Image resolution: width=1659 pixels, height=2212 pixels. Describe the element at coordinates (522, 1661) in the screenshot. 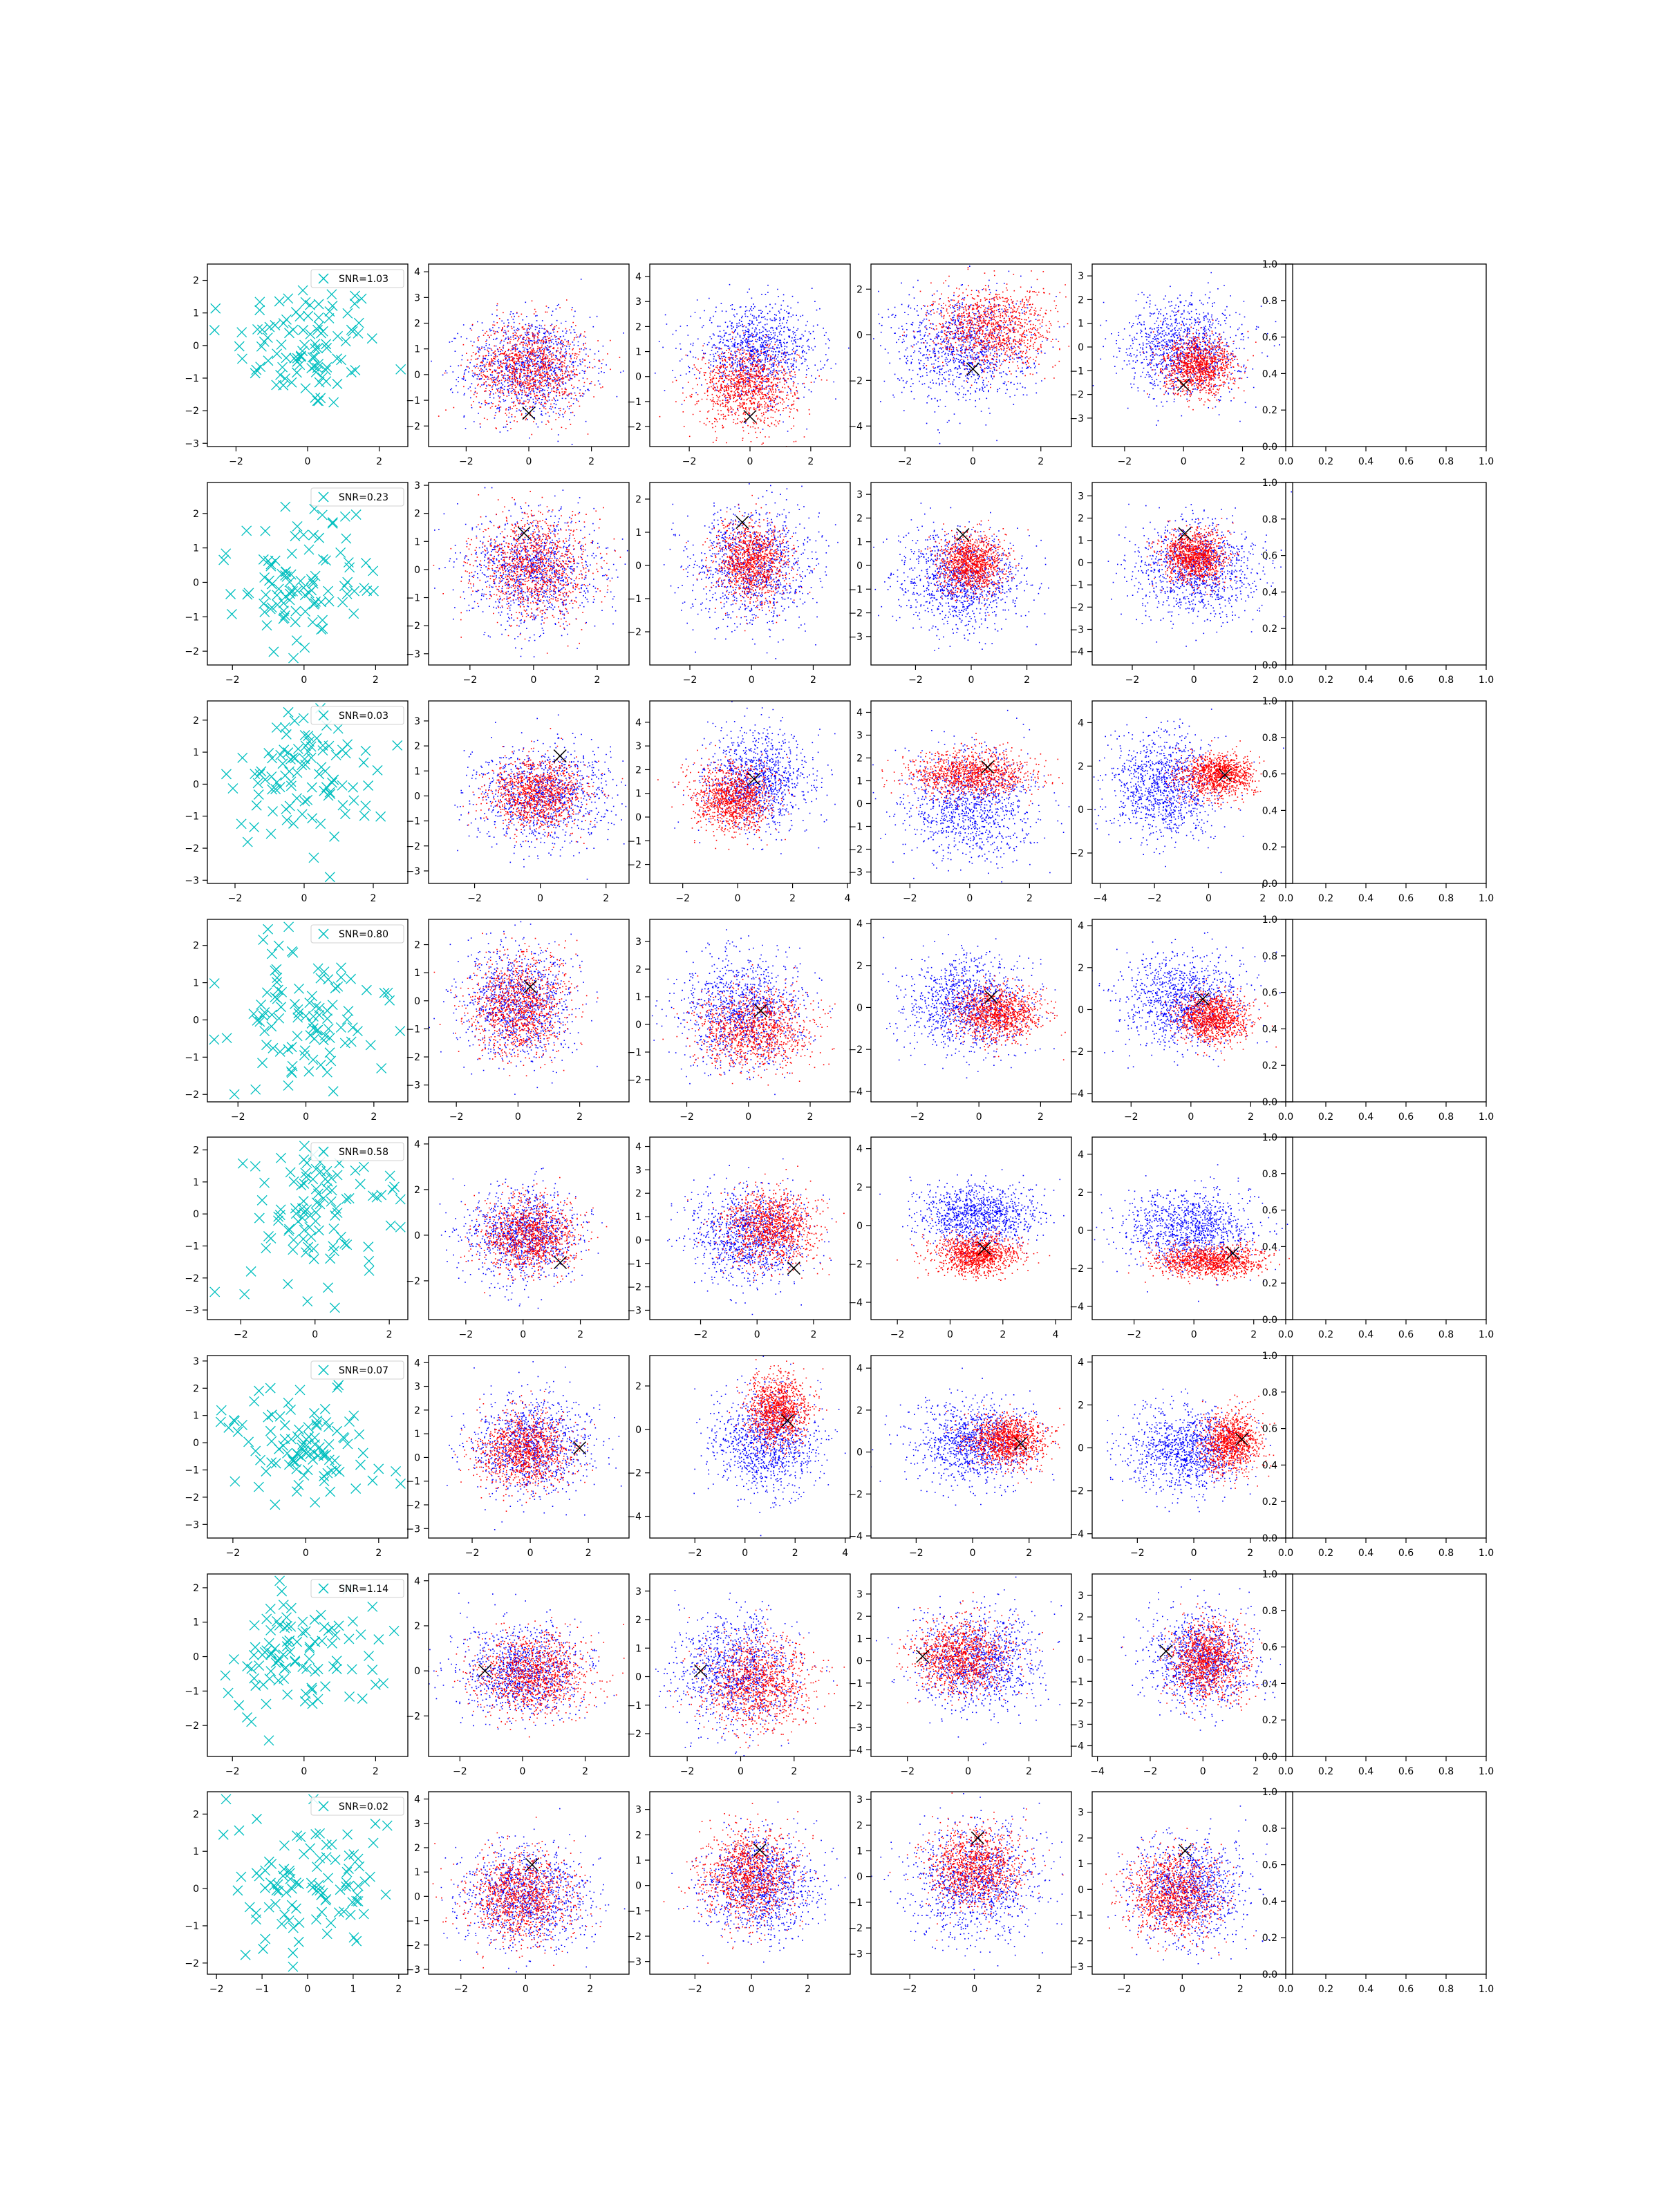

I see `blue-point-cloud` at that location.